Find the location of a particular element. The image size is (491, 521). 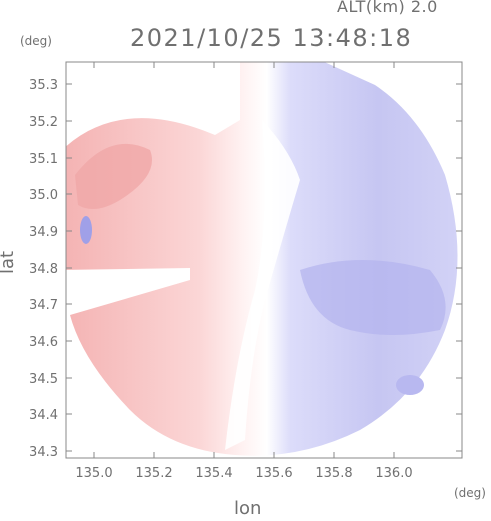

ytick-label: 34.9 is located at coordinates (43, 232).